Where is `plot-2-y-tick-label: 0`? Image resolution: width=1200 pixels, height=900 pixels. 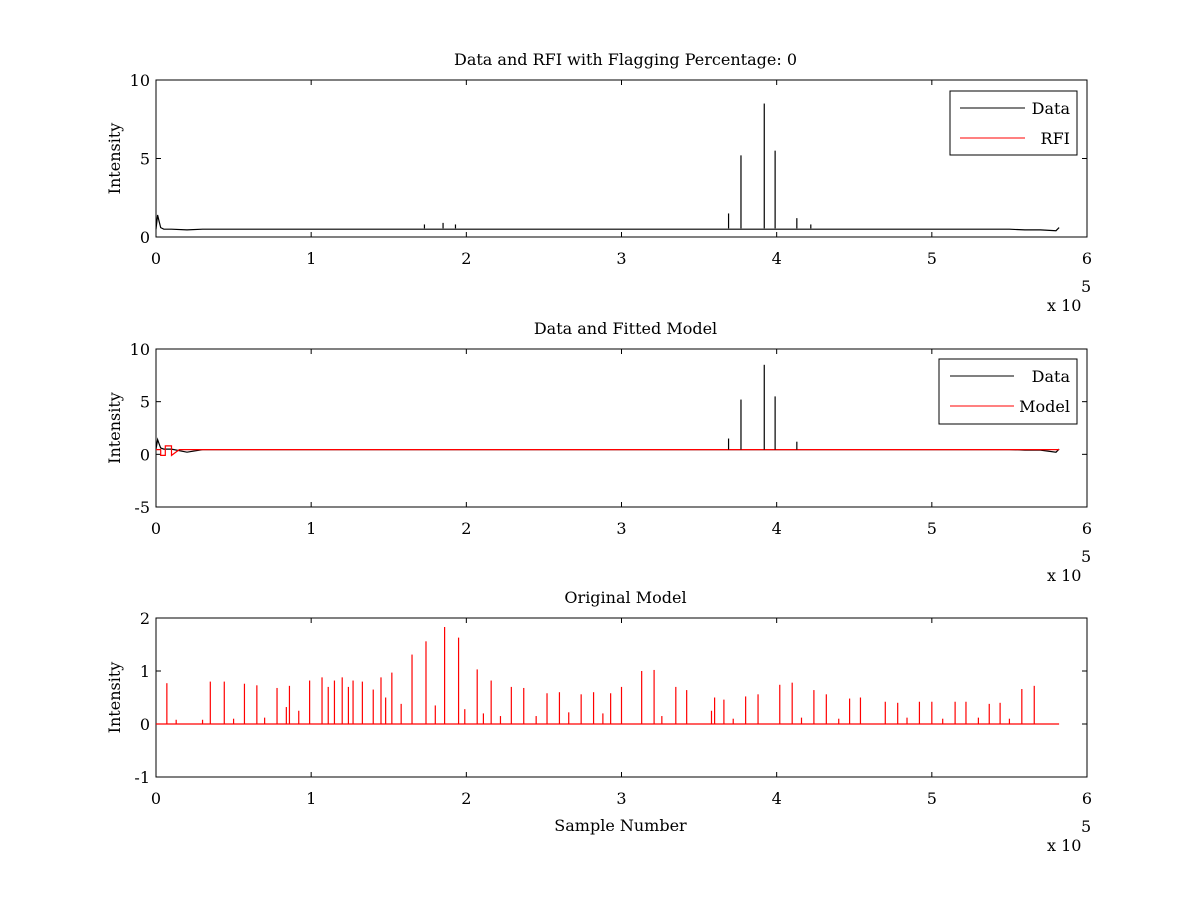
plot-2-y-tick-label: 0 is located at coordinates (145, 454).